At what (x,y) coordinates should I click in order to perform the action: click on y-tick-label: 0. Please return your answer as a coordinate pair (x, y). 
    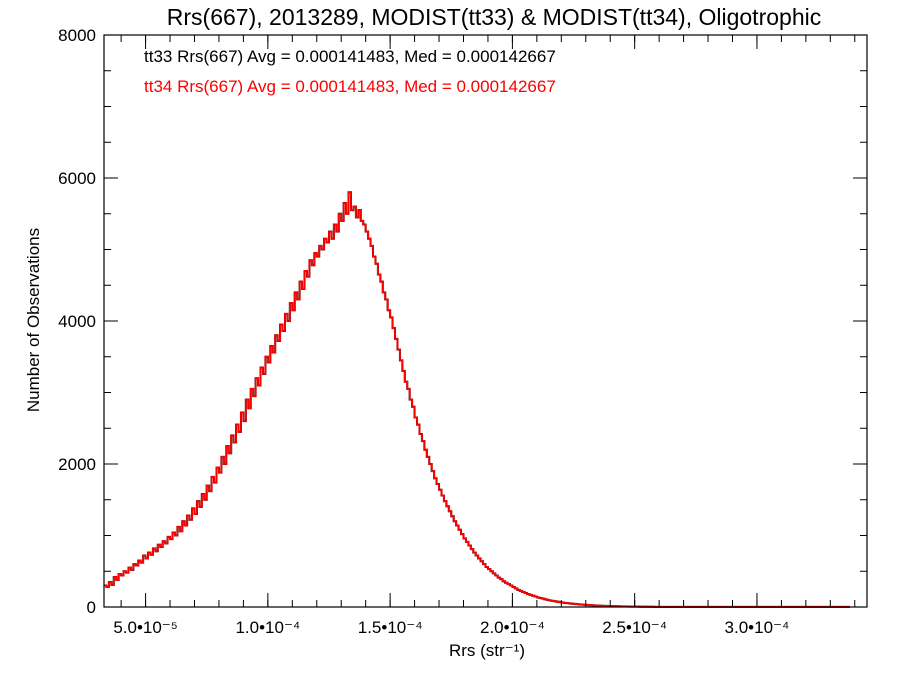
    Looking at the image, I should click on (91, 607).